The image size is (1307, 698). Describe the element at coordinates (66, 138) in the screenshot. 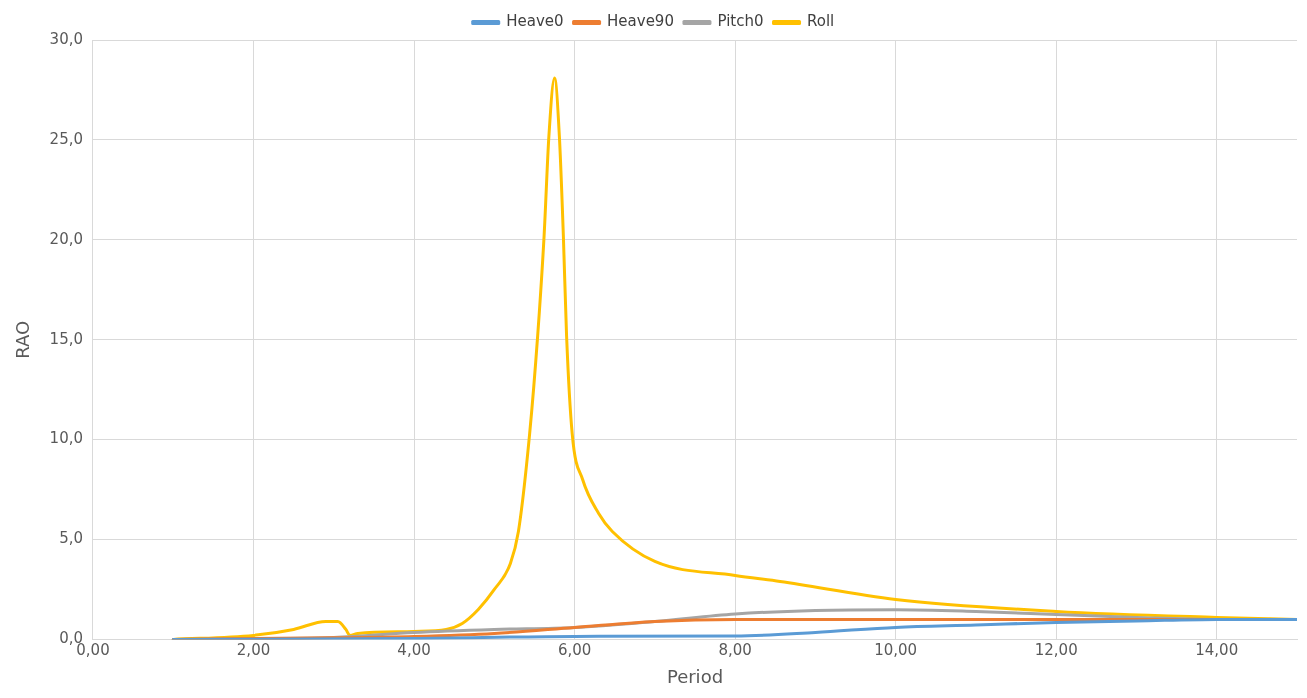

I see `y-tick-label: 25,0` at that location.